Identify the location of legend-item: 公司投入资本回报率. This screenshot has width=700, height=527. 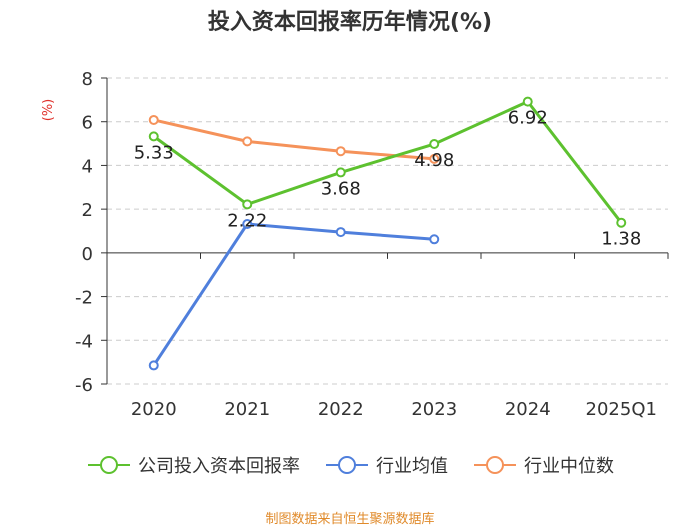
(193, 465).